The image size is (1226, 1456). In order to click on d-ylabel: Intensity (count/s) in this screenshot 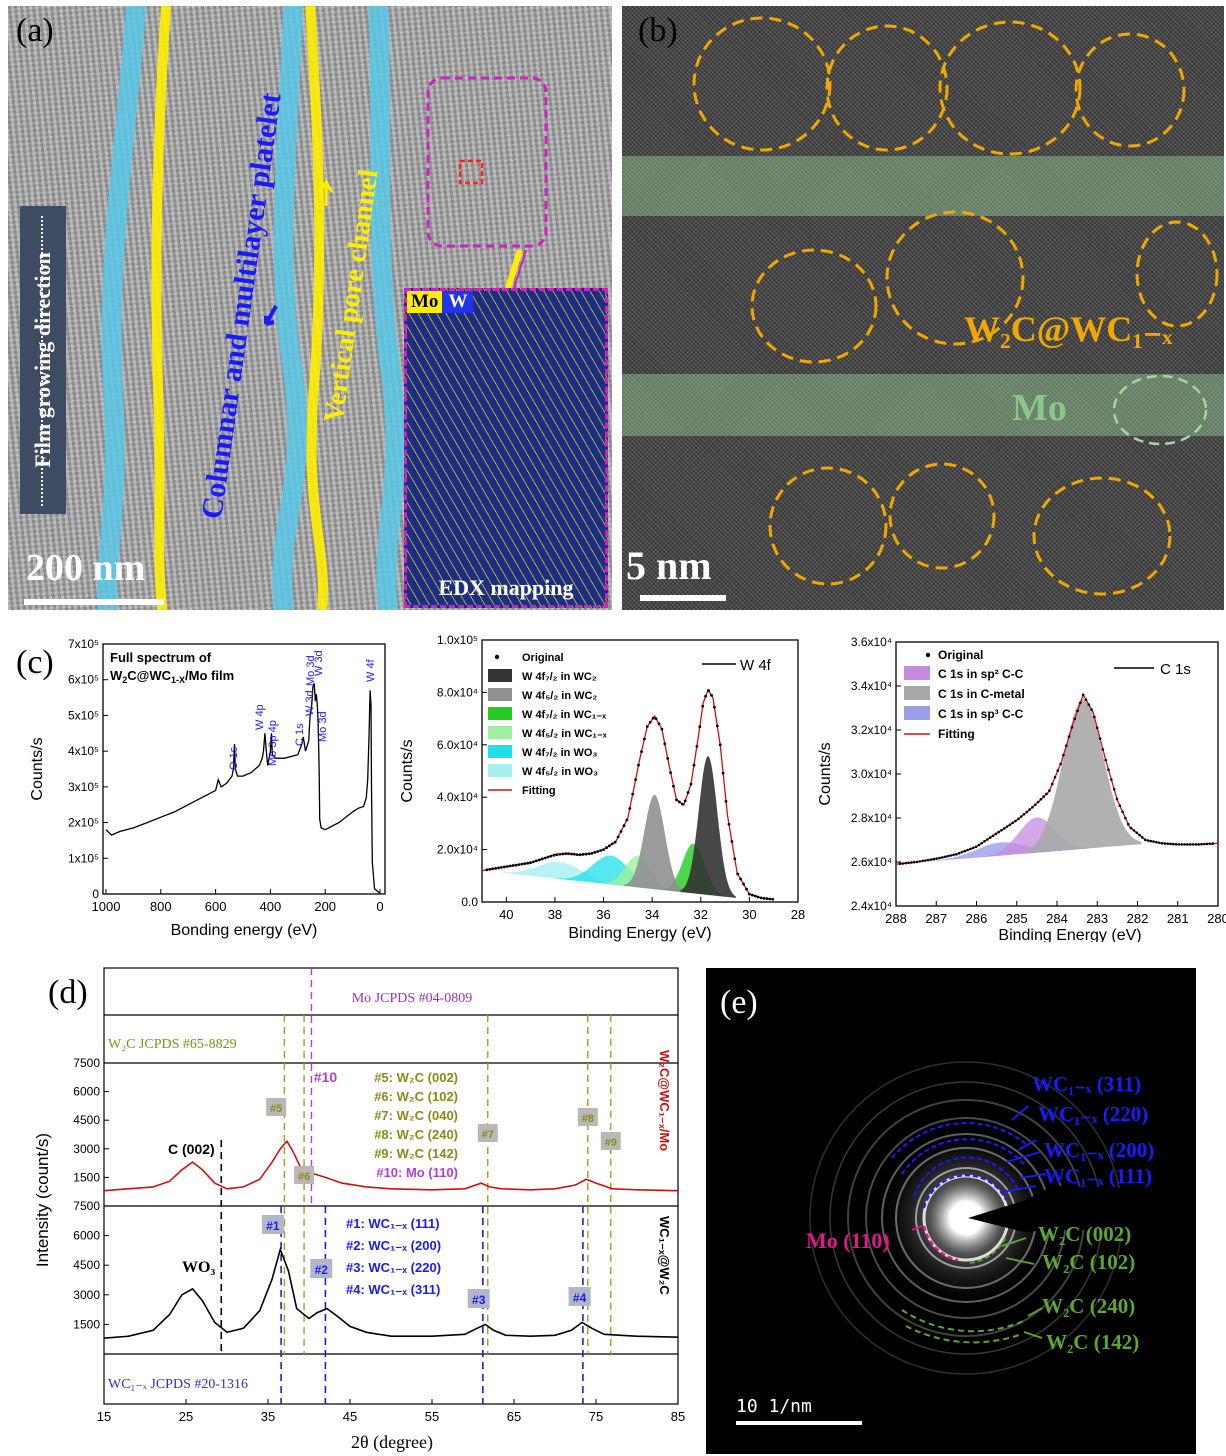, I will do `click(42, 1200)`.